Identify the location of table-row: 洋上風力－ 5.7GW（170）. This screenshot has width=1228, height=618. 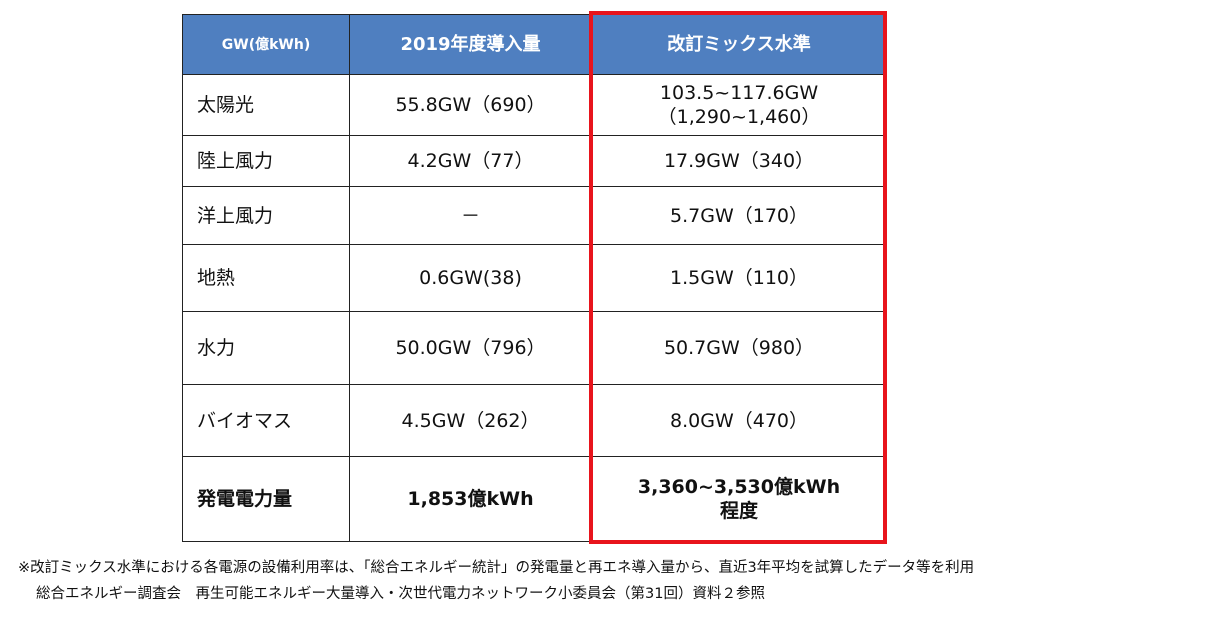
(534, 215).